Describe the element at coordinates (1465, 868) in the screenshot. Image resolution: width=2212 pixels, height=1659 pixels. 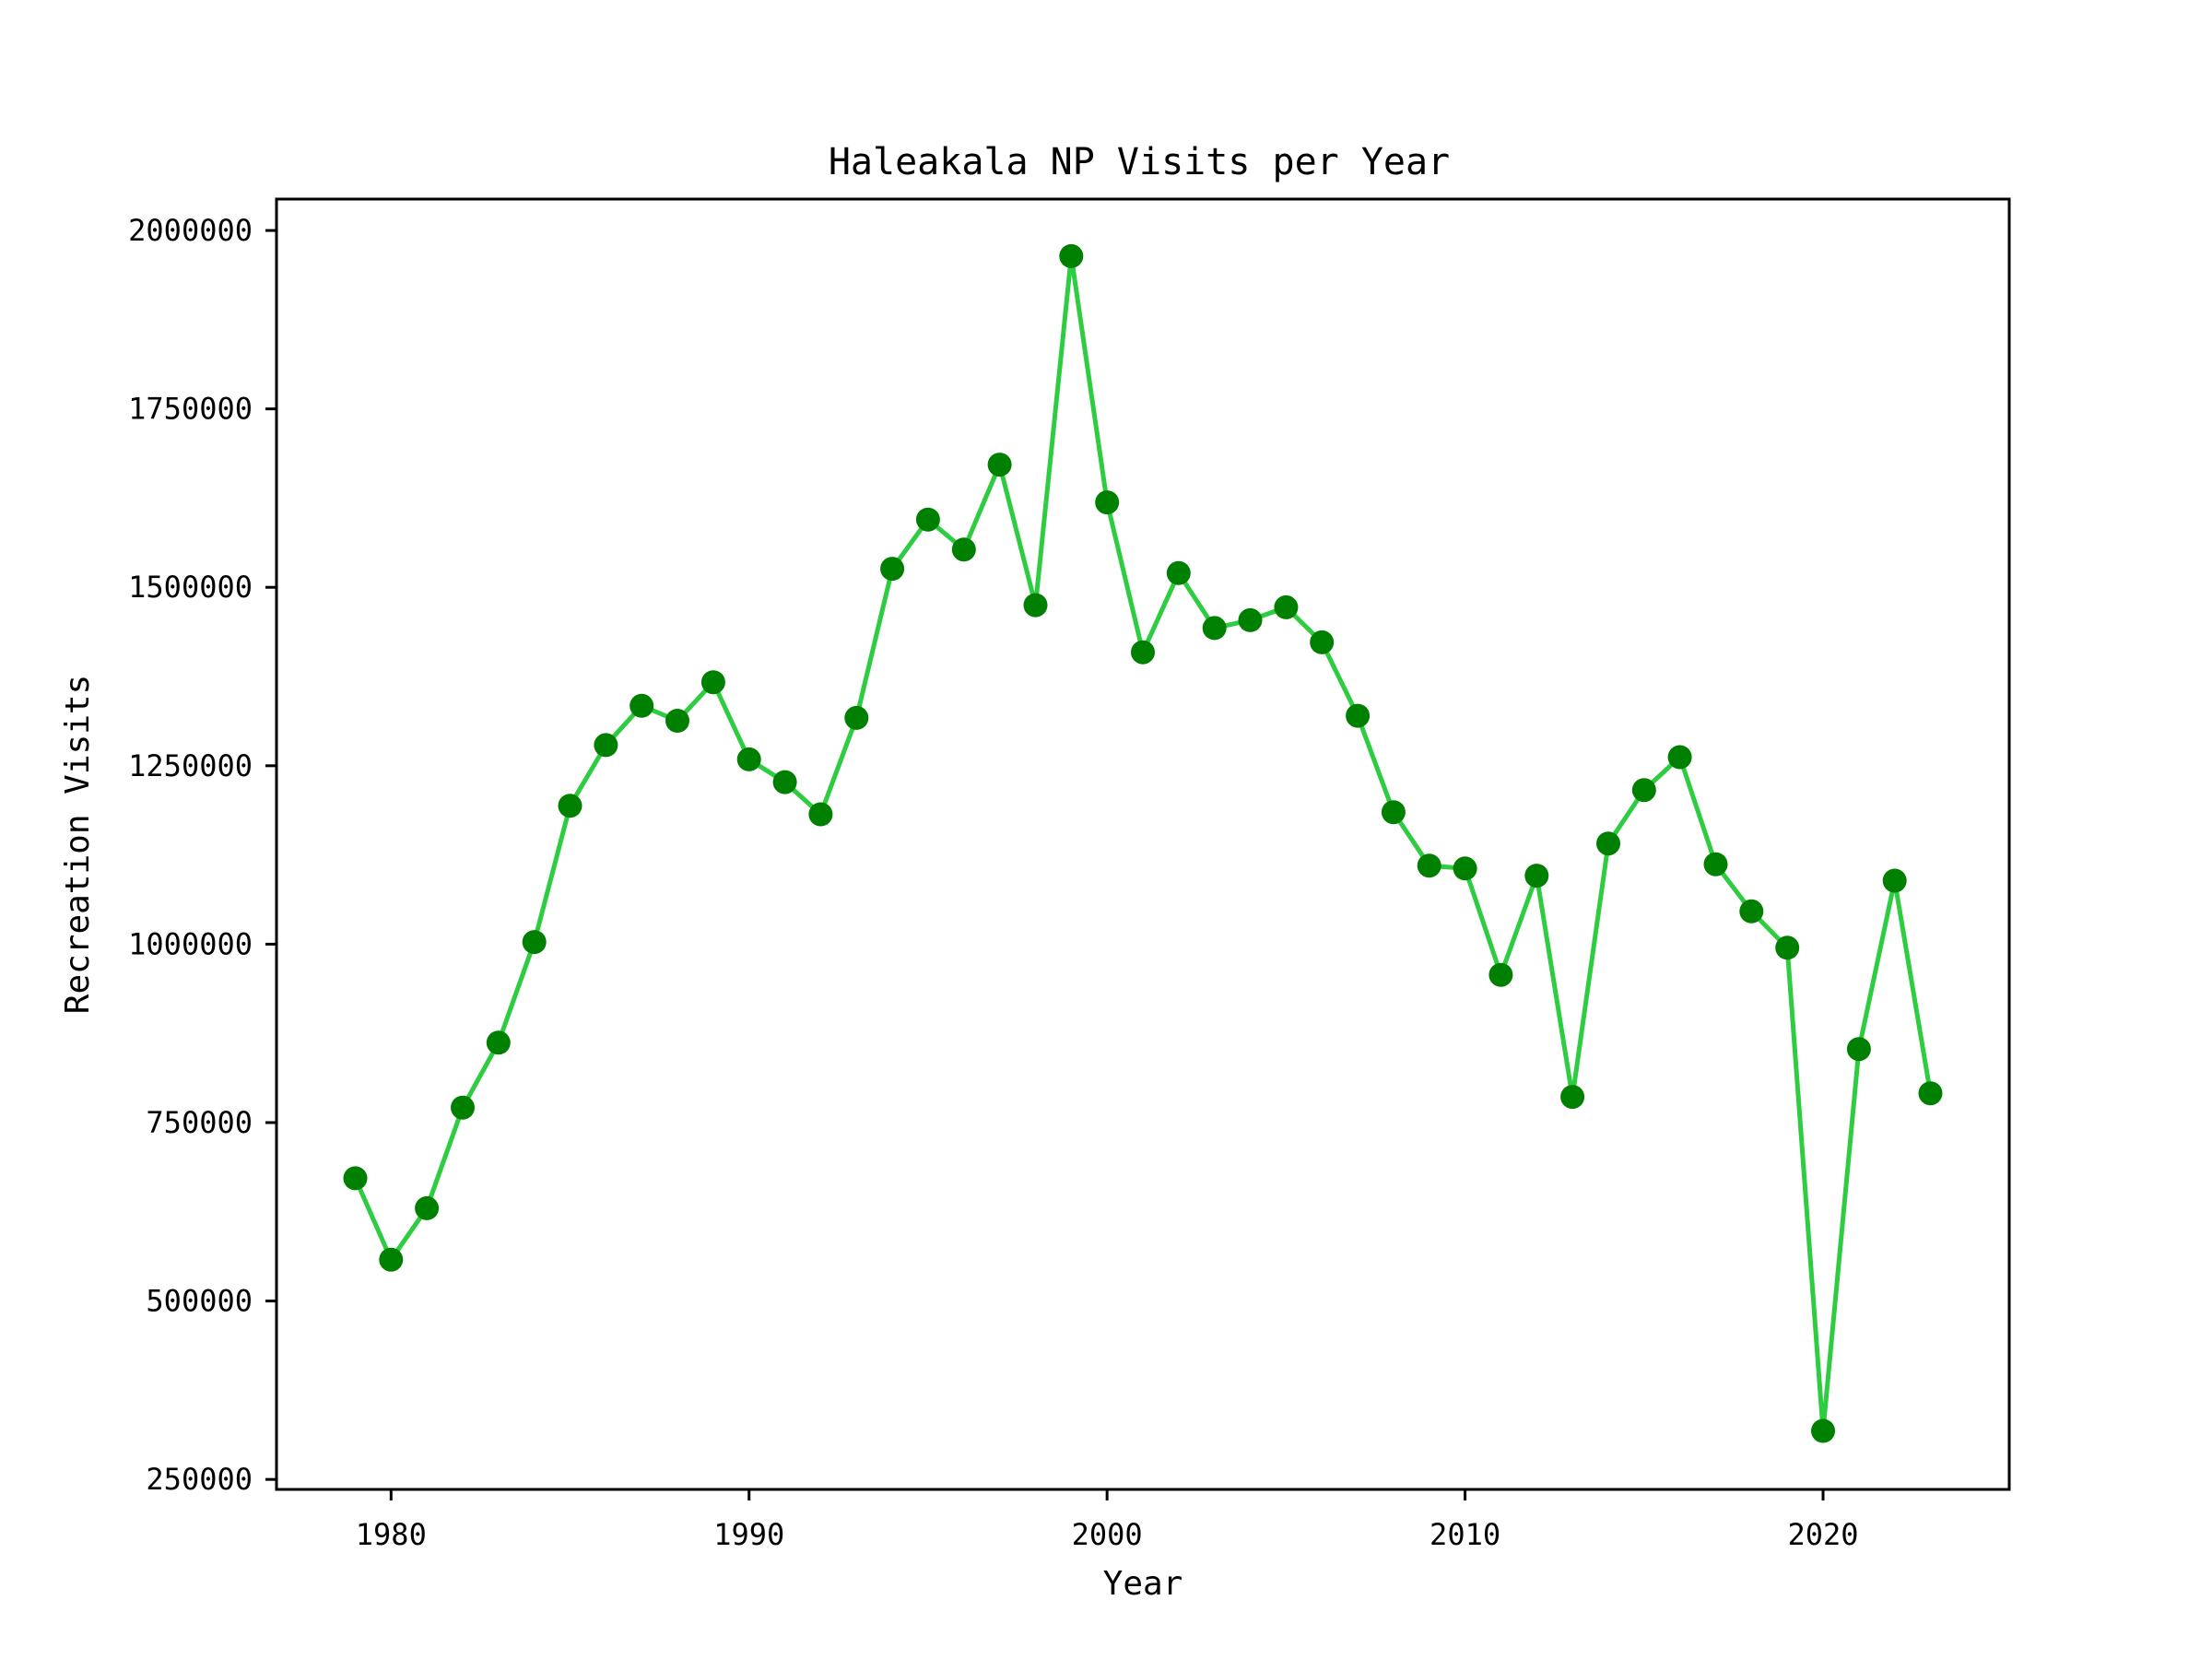
I see `data-point-2010` at that location.